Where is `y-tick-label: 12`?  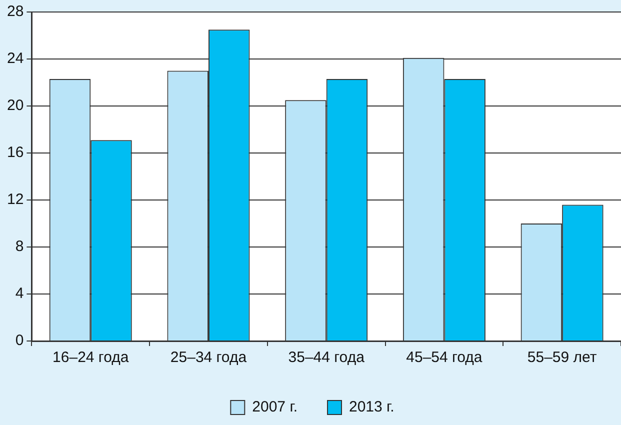
y-tick-label: 12 is located at coordinates (15, 199).